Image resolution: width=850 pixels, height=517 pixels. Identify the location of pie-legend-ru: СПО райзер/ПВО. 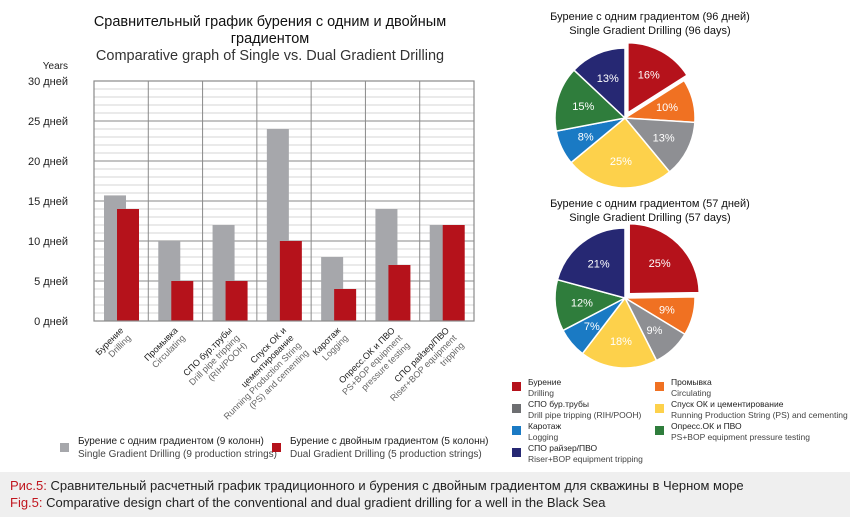
(563, 448).